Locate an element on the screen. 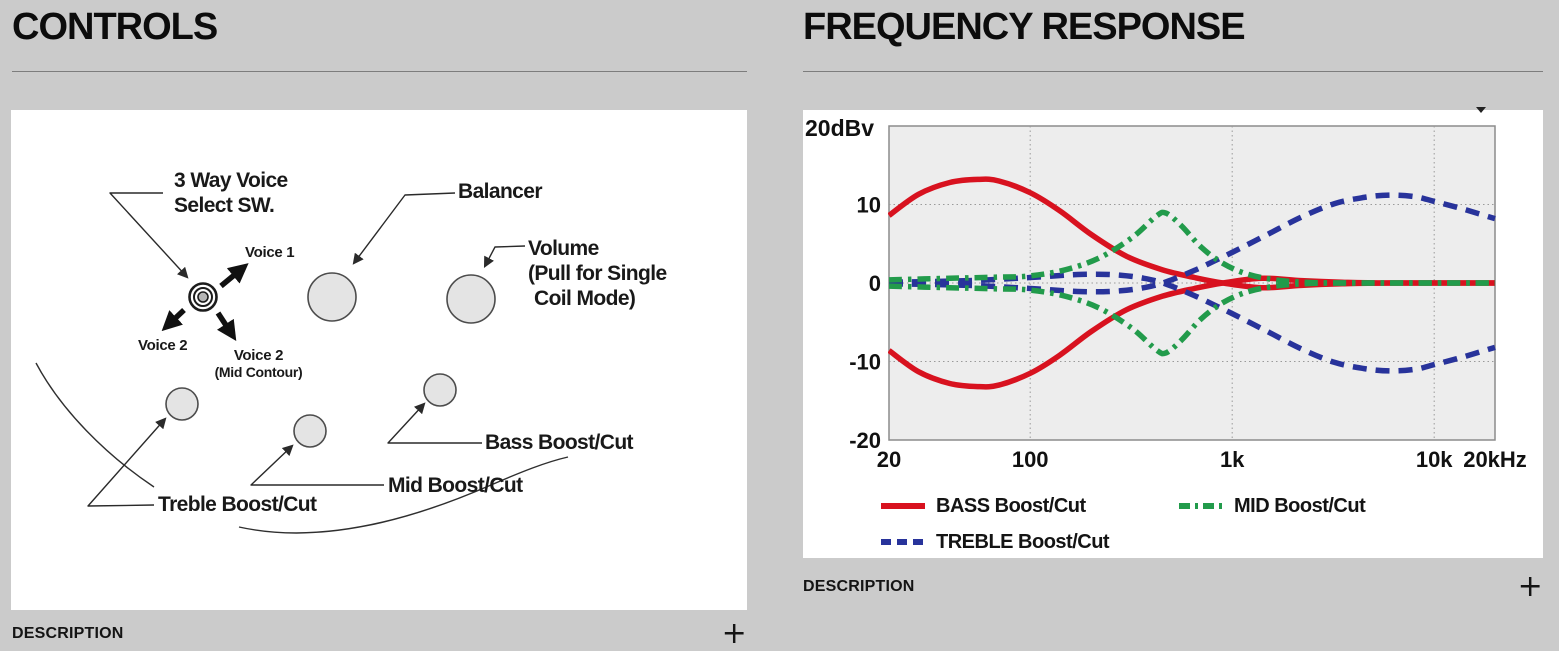 The height and width of the screenshot is (651, 1559). controls-description-toggle: DESCRIPTION + is located at coordinates (379, 633).